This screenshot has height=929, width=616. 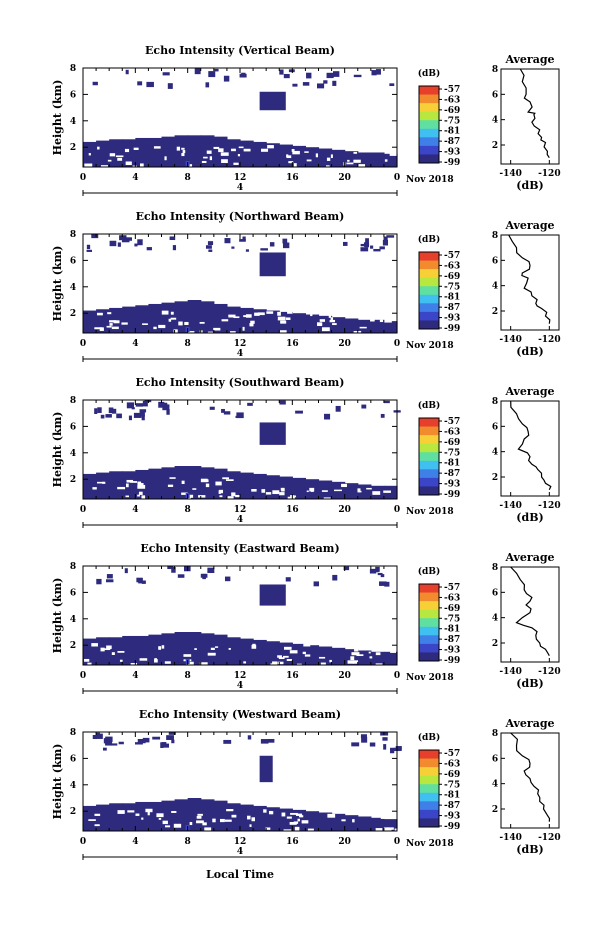 What do you see at coordinates (57, 616) in the screenshot?
I see `y-axis-label: Height (km)` at bounding box center [57, 616].